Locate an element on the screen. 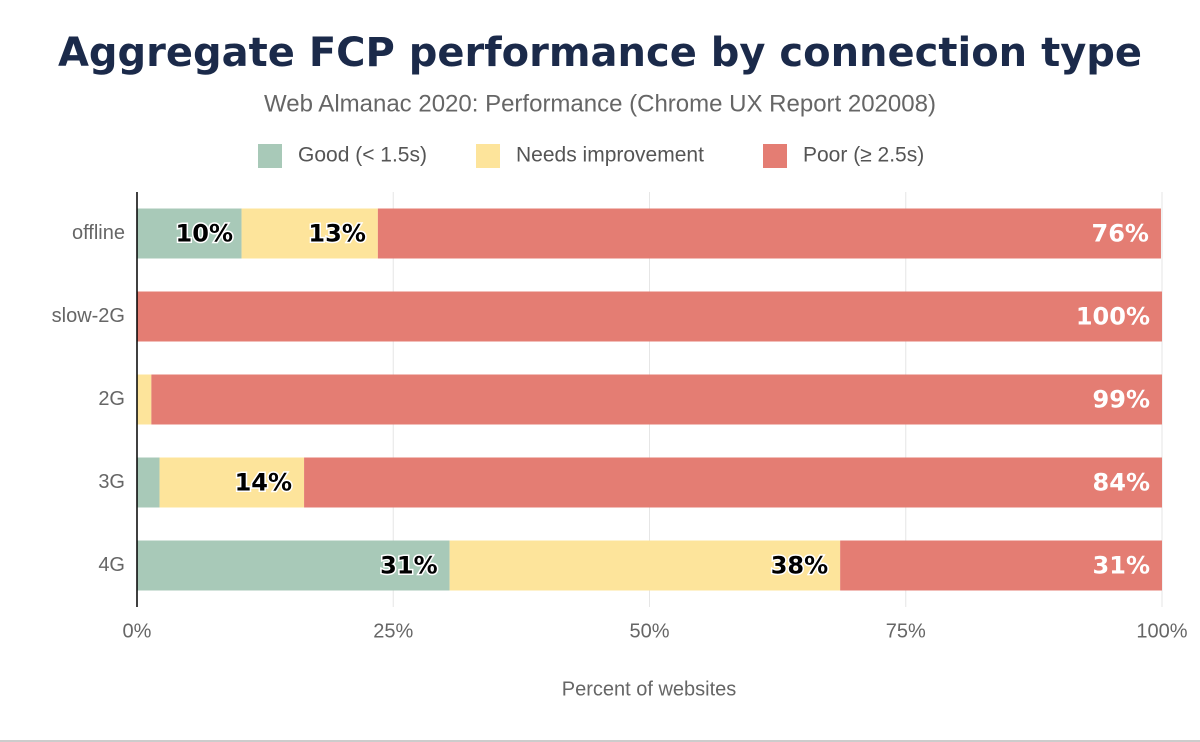  y-tick-label: 3G is located at coordinates (111, 482).